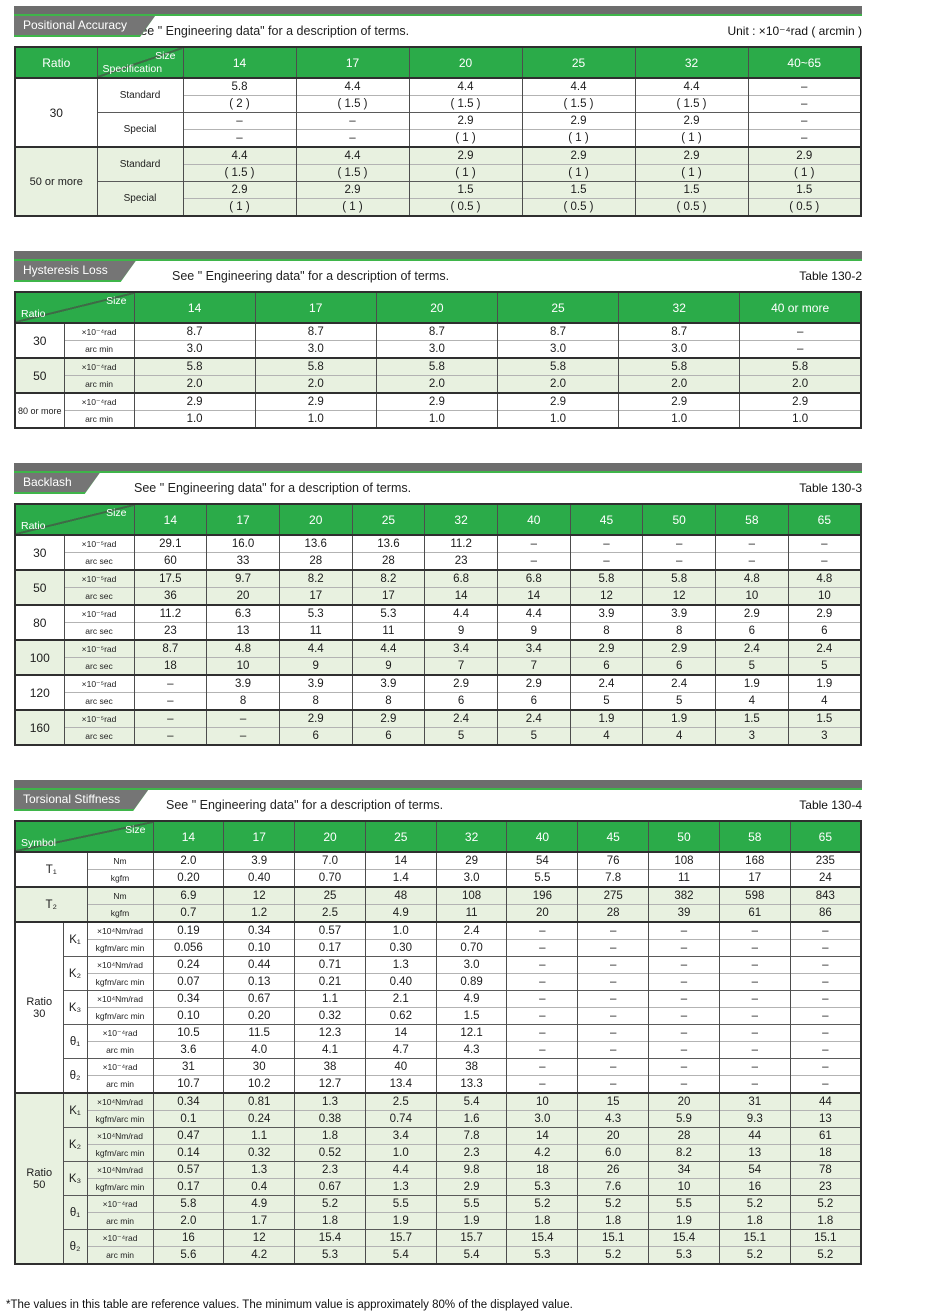  What do you see at coordinates (461, 578) in the screenshot?
I see `value-cell: 6.8` at bounding box center [461, 578].